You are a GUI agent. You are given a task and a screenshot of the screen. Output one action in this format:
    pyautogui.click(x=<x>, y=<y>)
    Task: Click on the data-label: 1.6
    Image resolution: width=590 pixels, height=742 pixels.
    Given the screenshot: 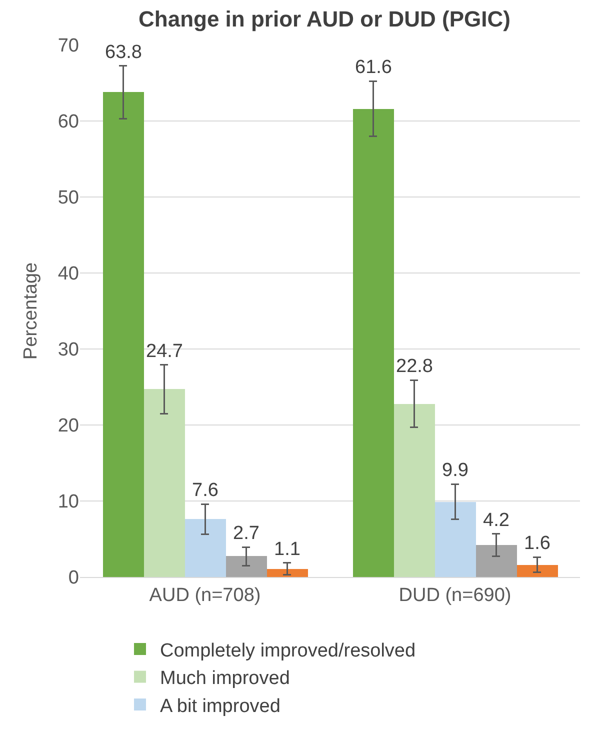 What is the action you would take?
    pyautogui.click(x=537, y=543)
    